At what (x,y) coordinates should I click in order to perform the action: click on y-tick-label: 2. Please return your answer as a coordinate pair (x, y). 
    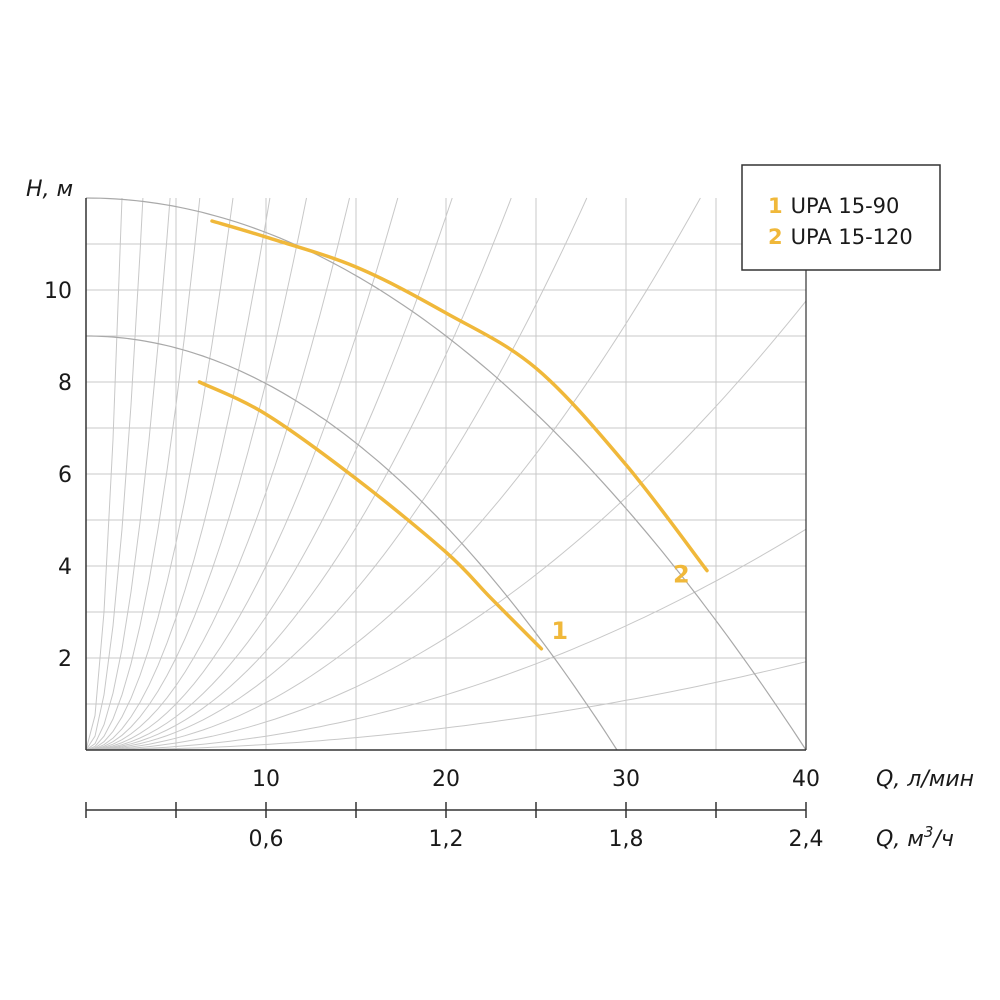
    Looking at the image, I should click on (65, 659).